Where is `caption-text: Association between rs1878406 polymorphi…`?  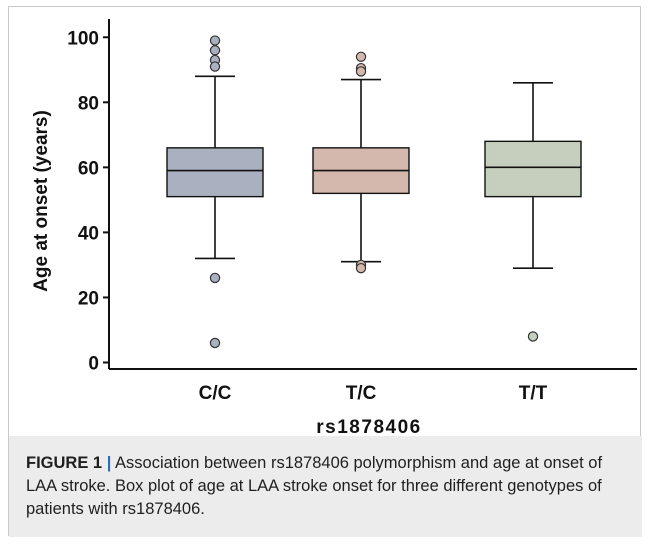 caption-text: Association between rs1878406 polymorphi… is located at coordinates (314, 486).